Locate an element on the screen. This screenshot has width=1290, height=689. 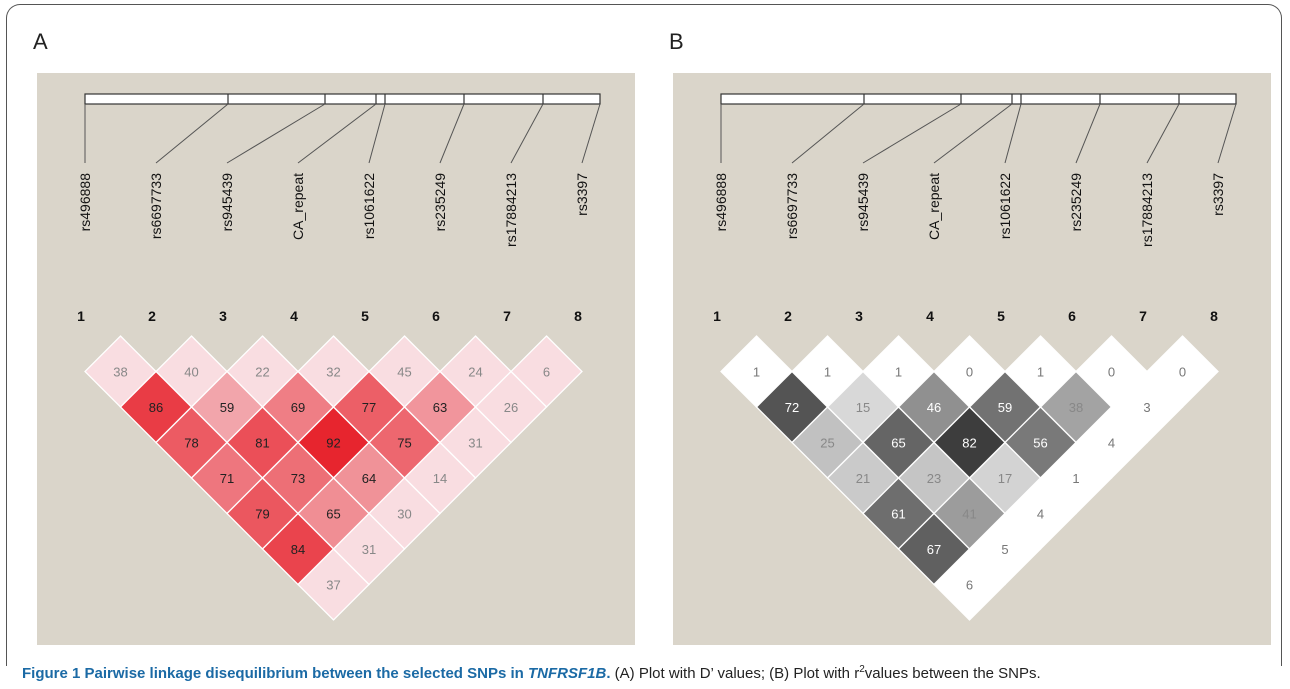
caption-superscript: 2 is located at coordinates (862, 669).